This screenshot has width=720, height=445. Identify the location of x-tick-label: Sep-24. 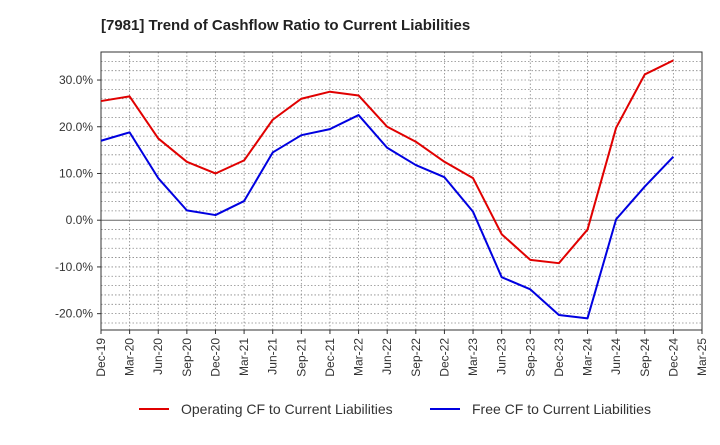
(645, 357).